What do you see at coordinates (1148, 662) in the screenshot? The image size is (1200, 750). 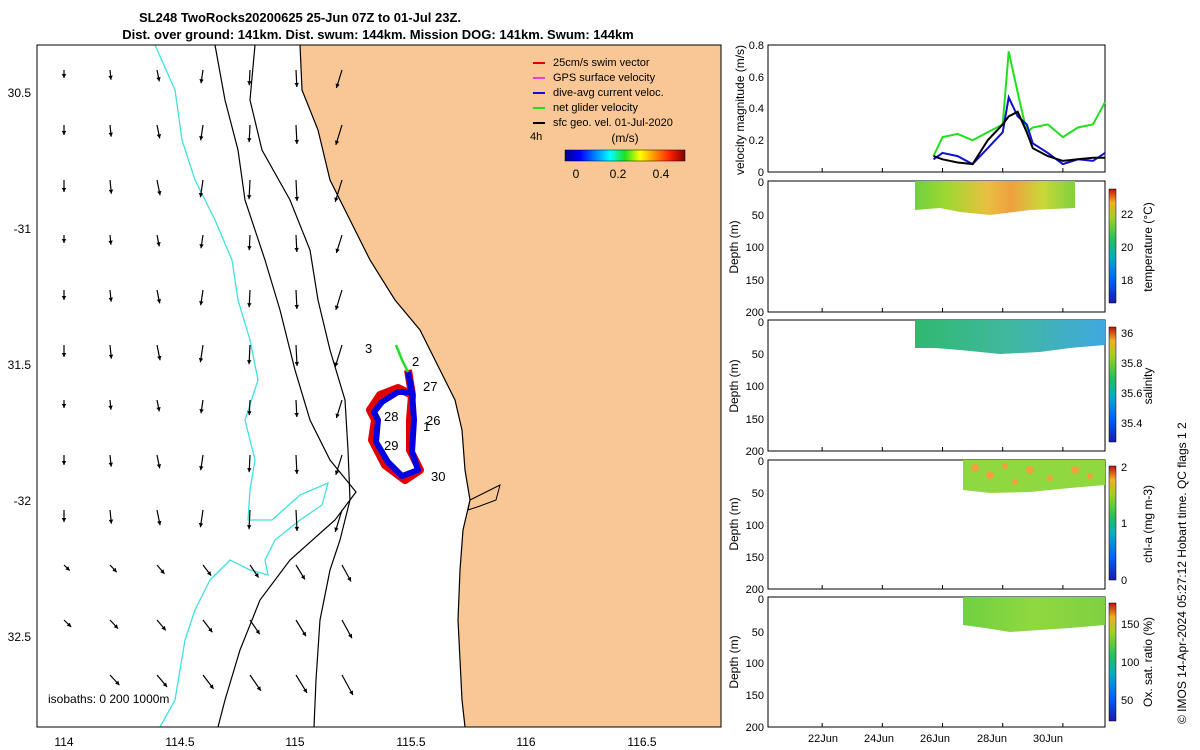 I see `oxygen-cbar-label: Ox. sat. ratio (%)` at bounding box center [1148, 662].